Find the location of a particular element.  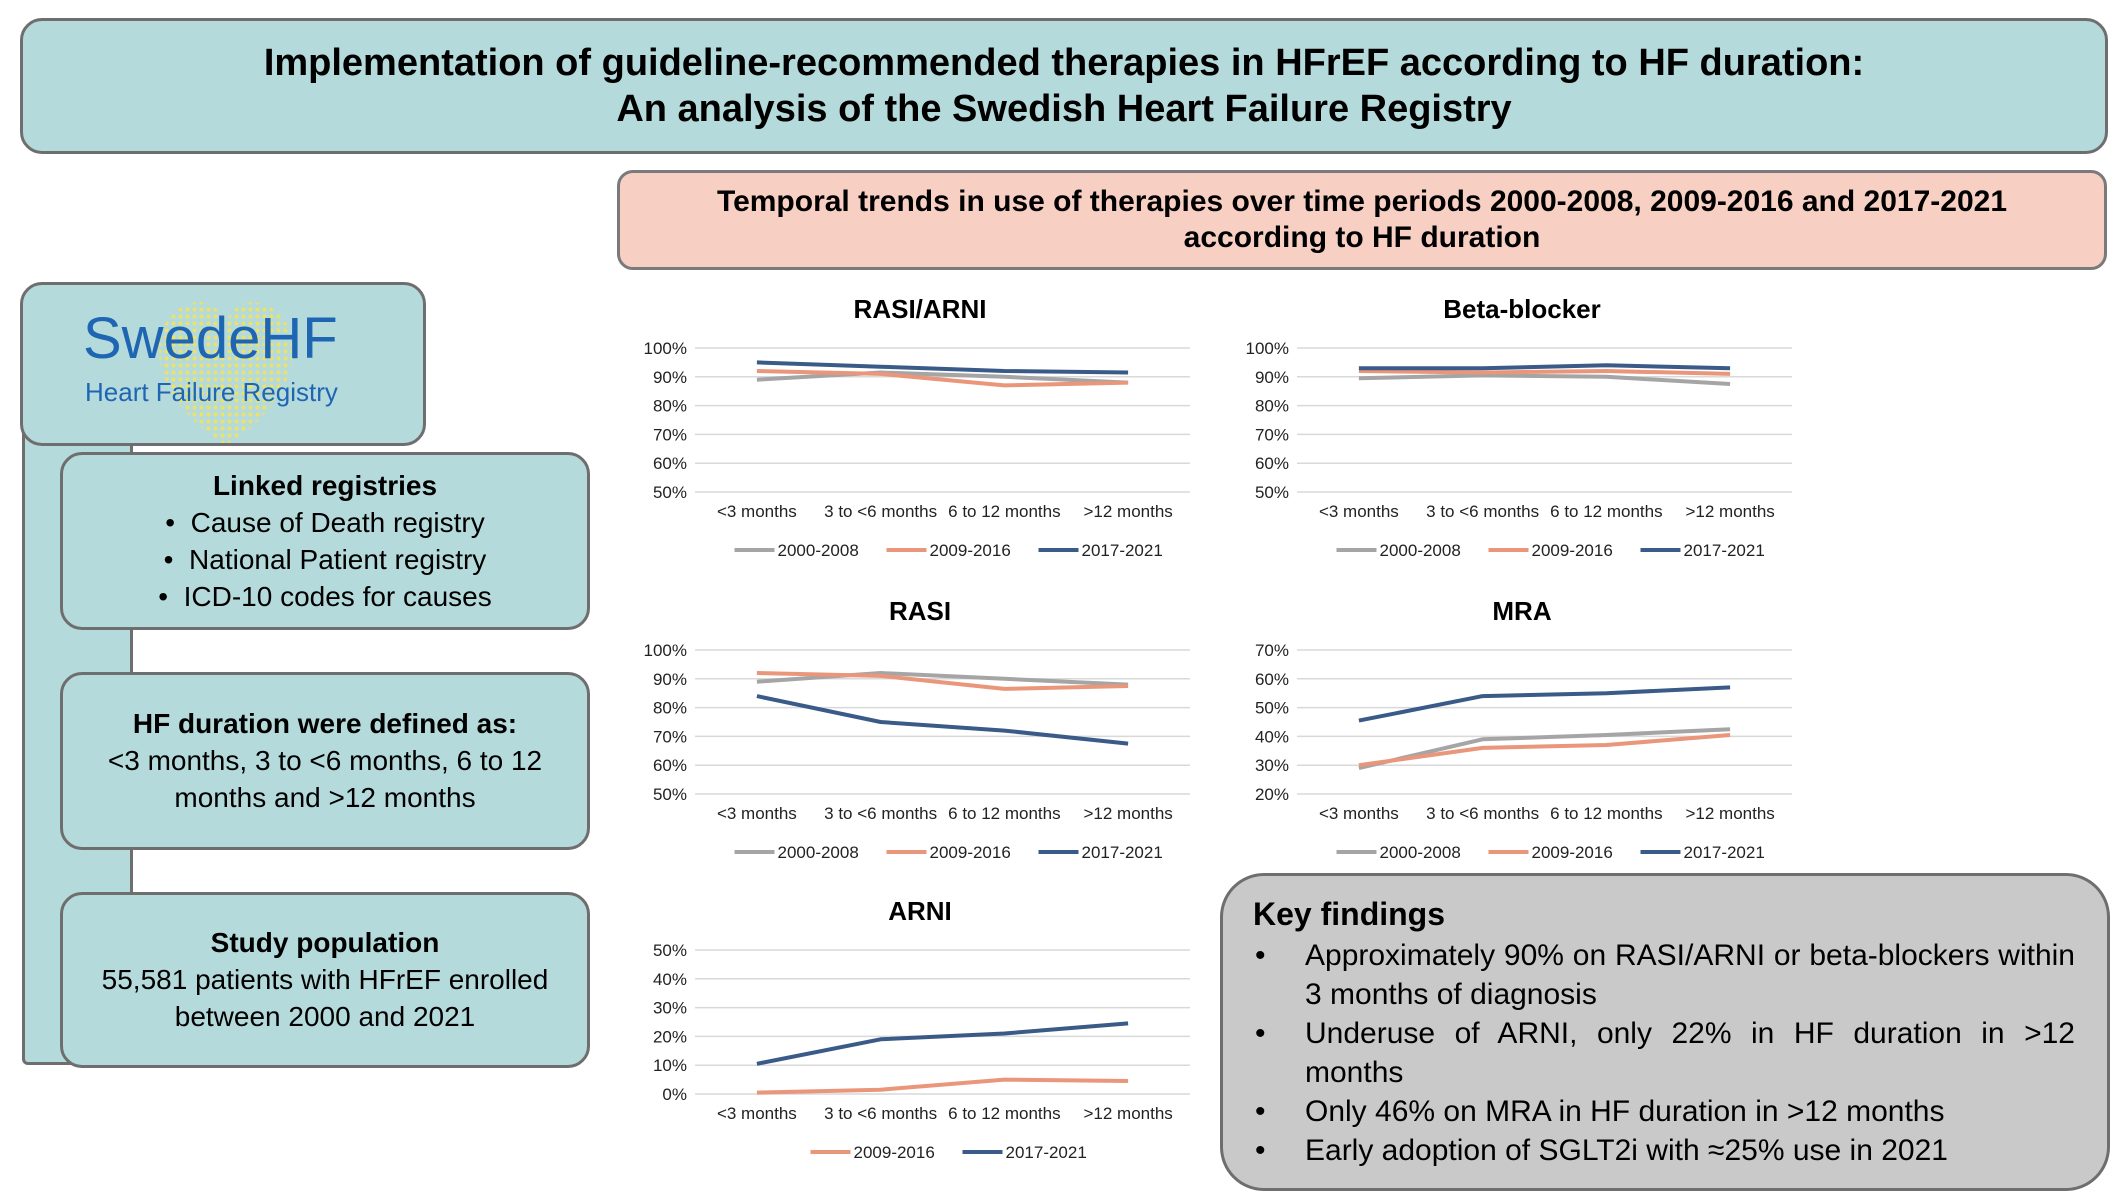

hf-duration-line2: months and >12 months is located at coordinates (325, 797).